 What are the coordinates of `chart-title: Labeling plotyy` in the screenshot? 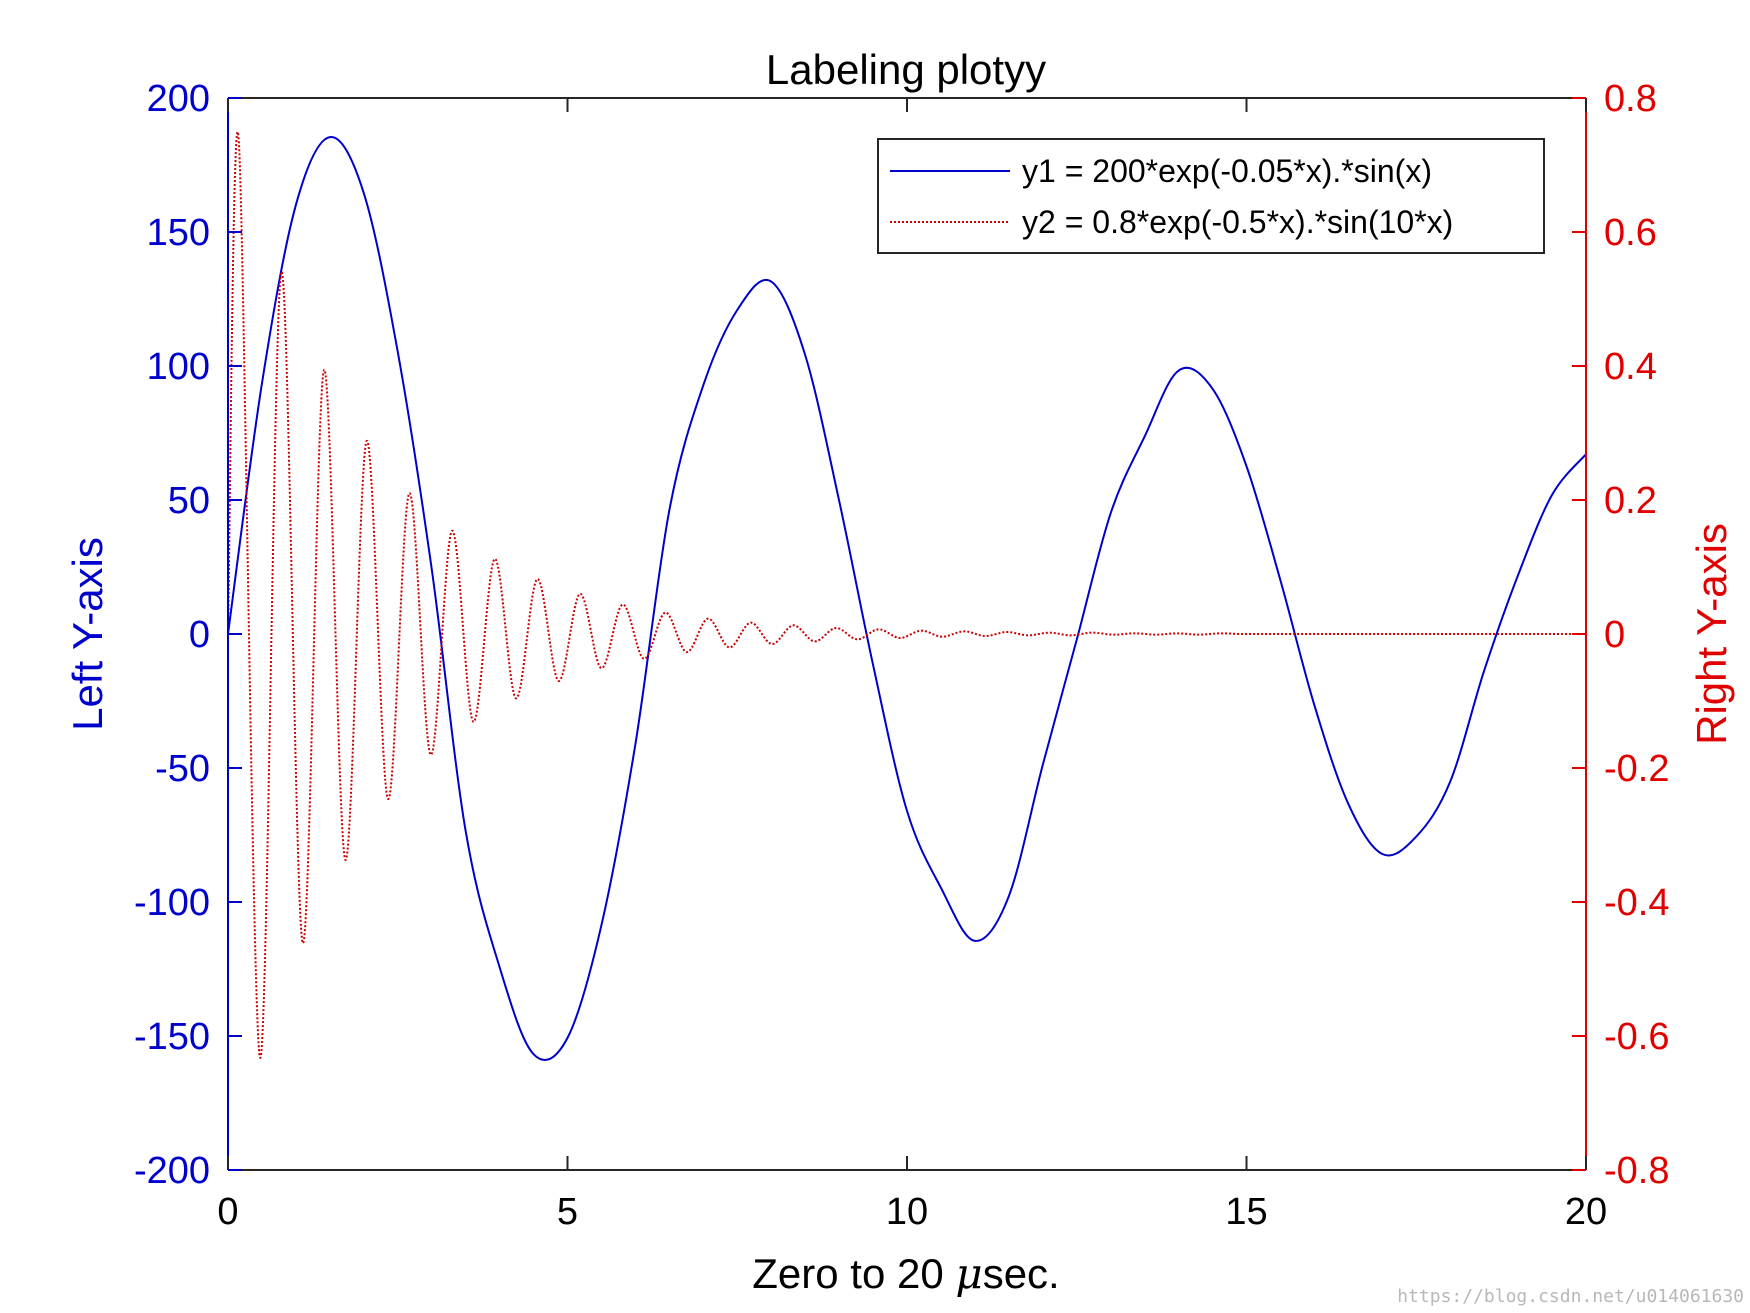 It's located at (906, 69).